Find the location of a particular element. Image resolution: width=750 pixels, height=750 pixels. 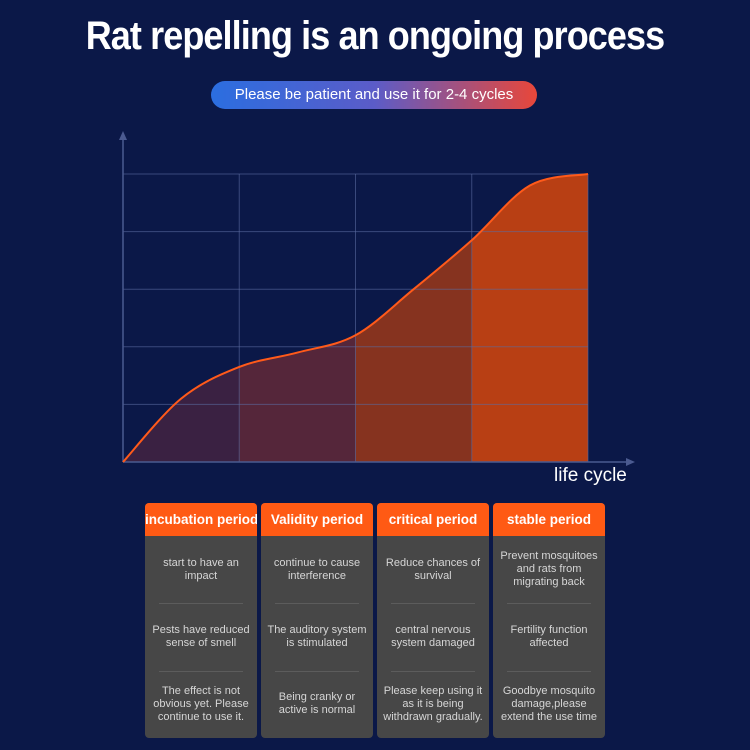

period-title: Validity period is located at coordinates (317, 519).